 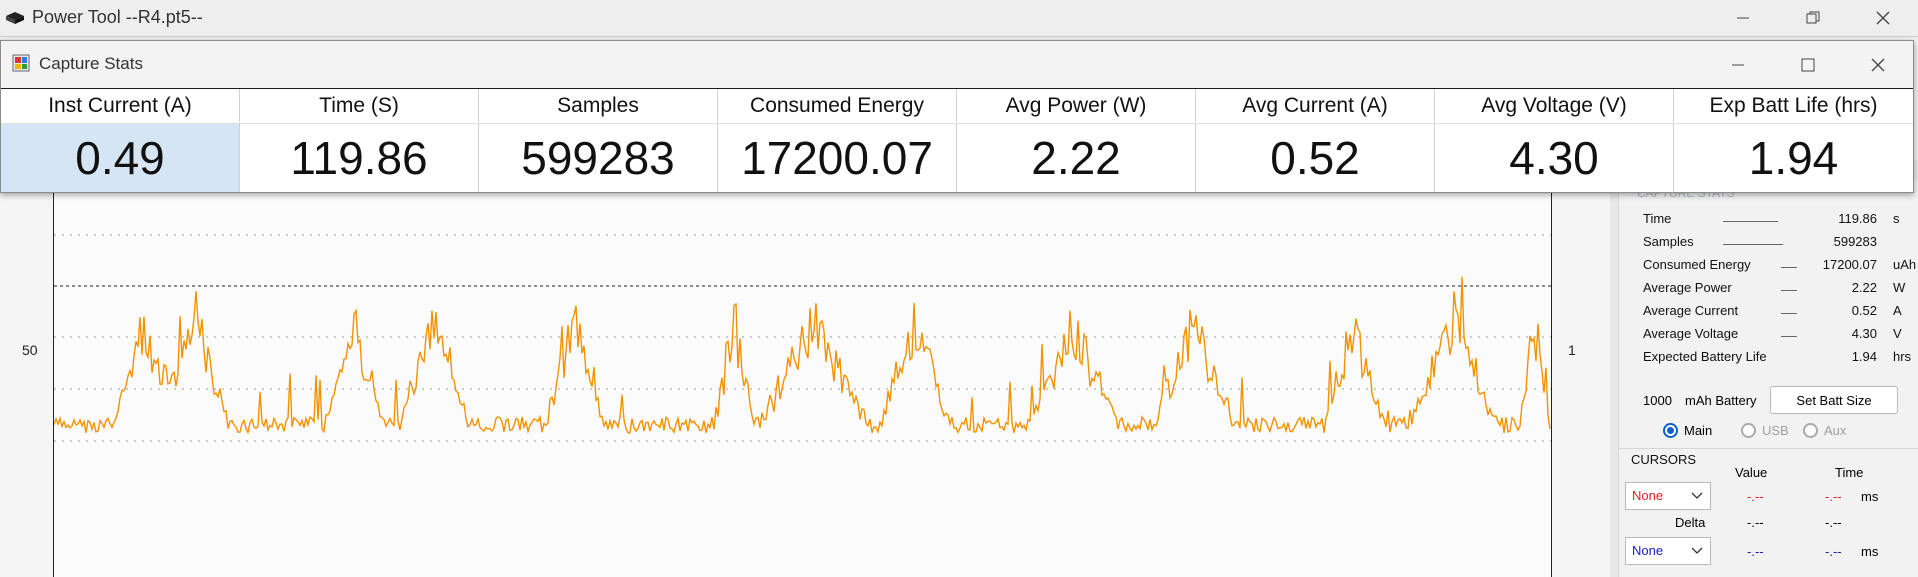 What do you see at coordinates (1864, 310) in the screenshot?
I see `stat-value: 0.52` at bounding box center [1864, 310].